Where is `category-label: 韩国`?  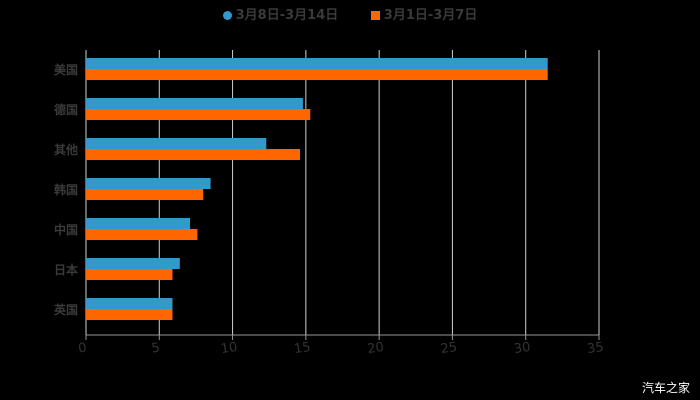
category-label: 韩国 is located at coordinates (66, 189).